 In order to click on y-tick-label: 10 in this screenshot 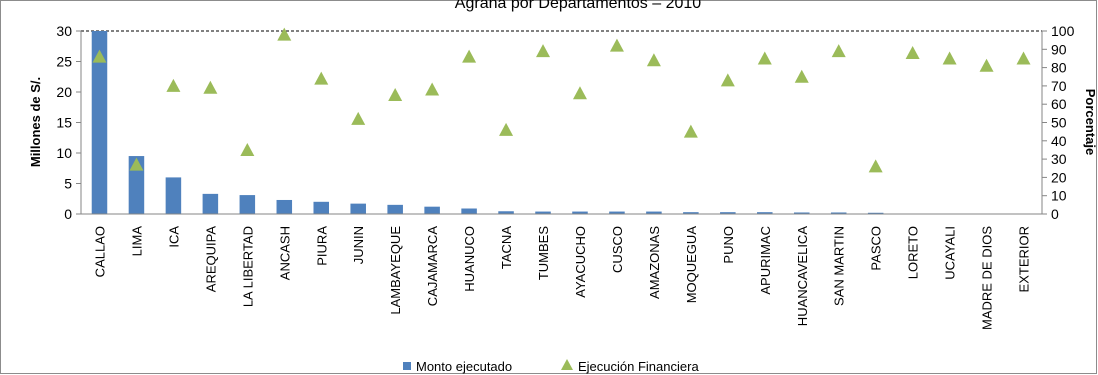, I will do `click(64, 153)`.